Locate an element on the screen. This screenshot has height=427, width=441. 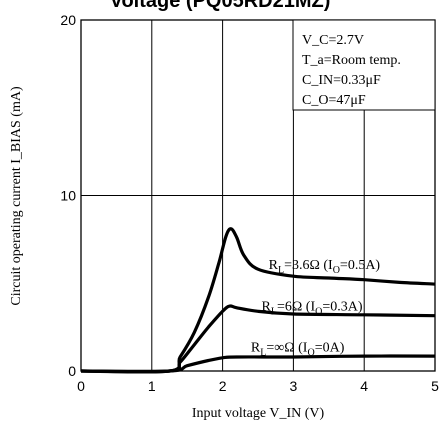
series-label-1: RL​=6Ω (IO​=0.3A) is located at coordinates (312, 308).